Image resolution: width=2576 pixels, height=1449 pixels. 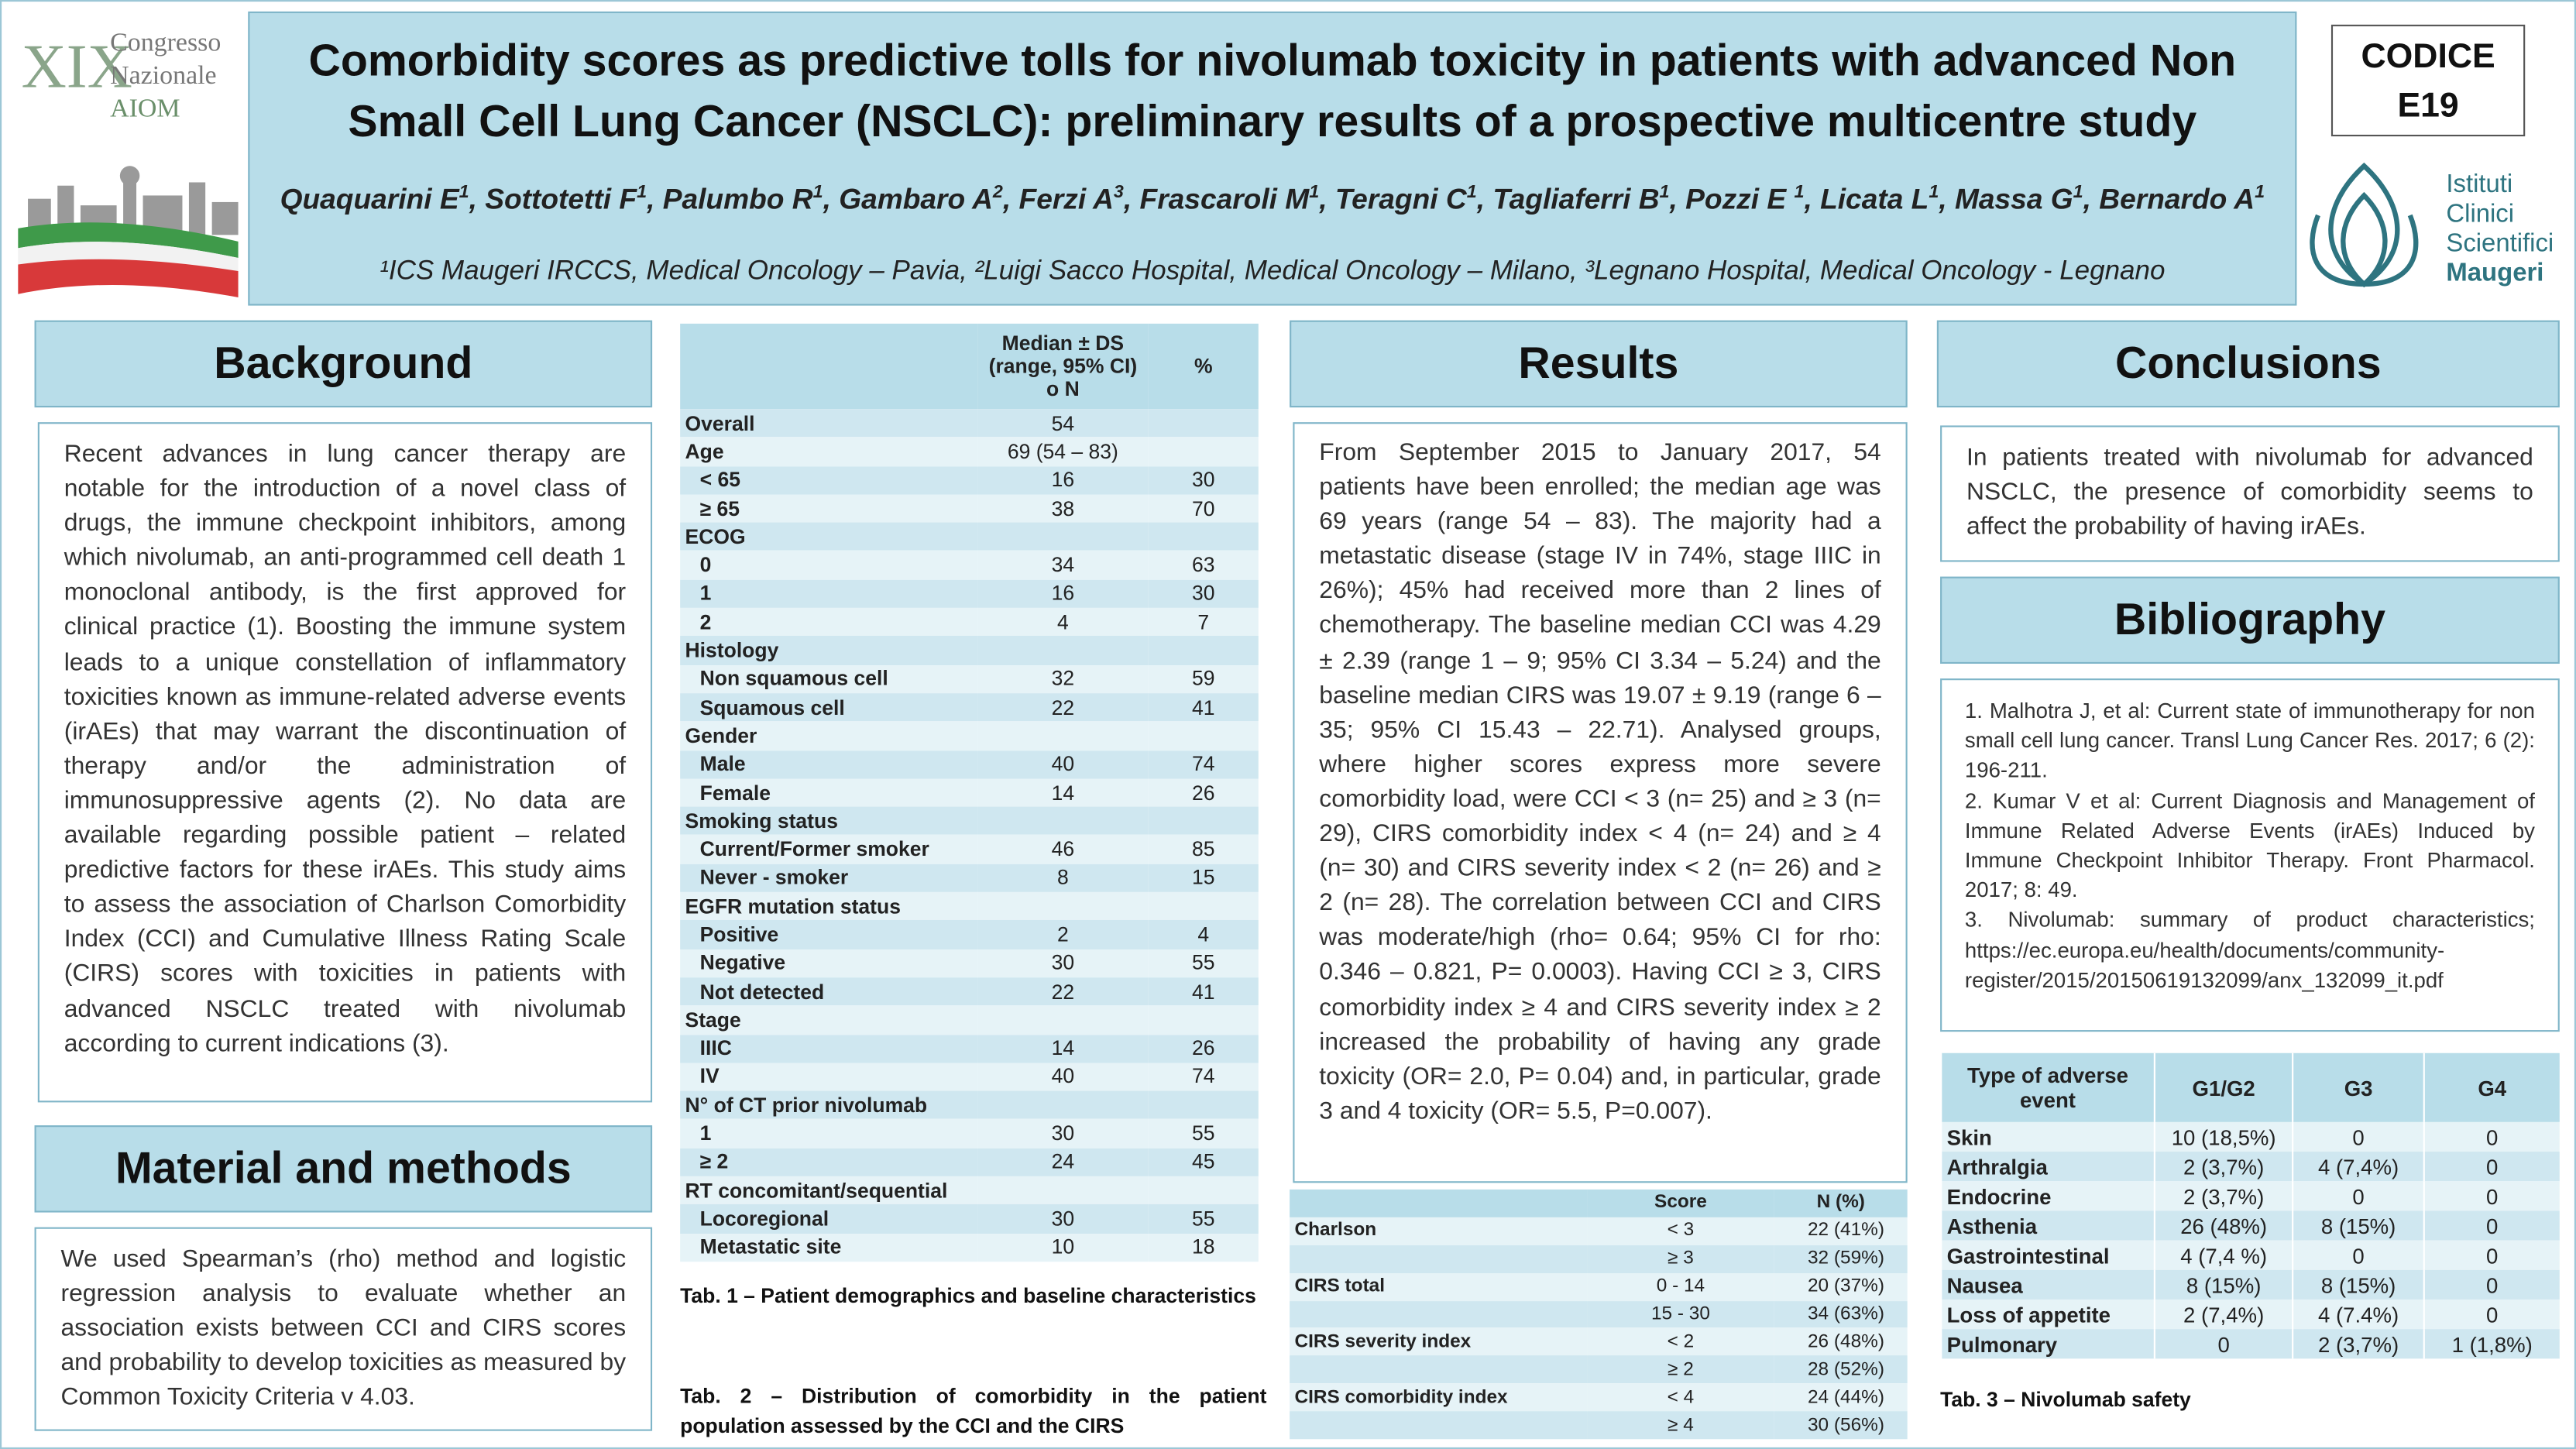 What do you see at coordinates (2169, 198) in the screenshot?
I see `author-name: , Bernardo A` at bounding box center [2169, 198].